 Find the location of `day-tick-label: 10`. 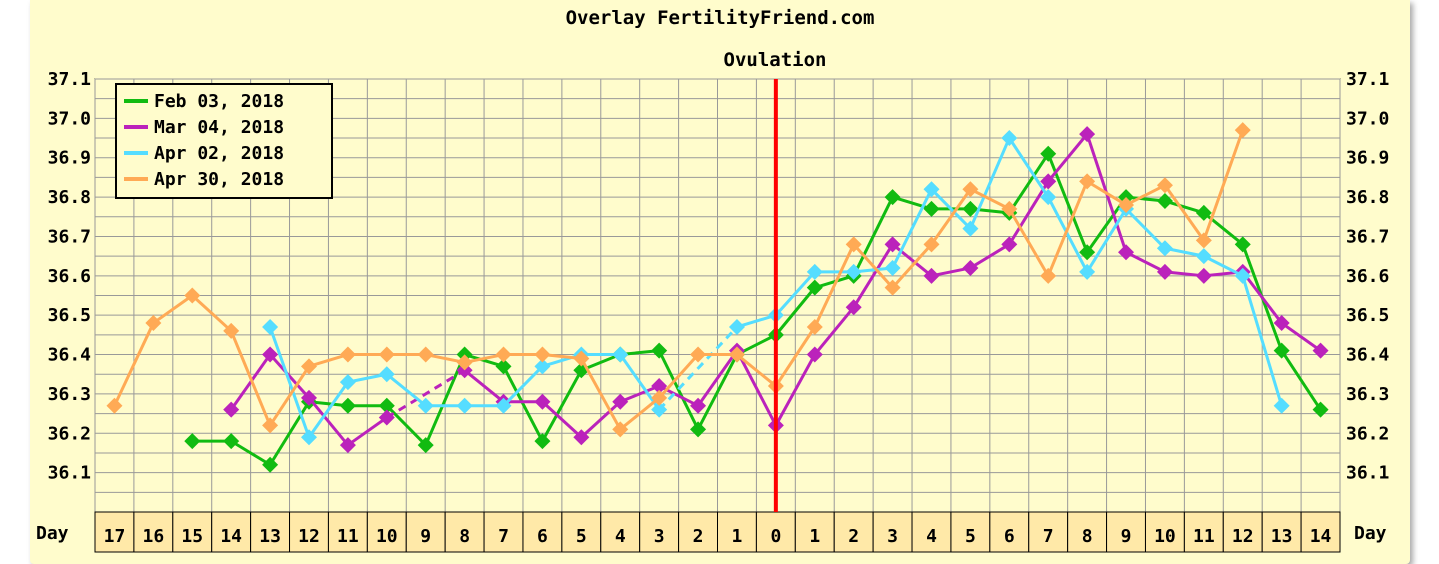

day-tick-label: 10 is located at coordinates (1165, 536).